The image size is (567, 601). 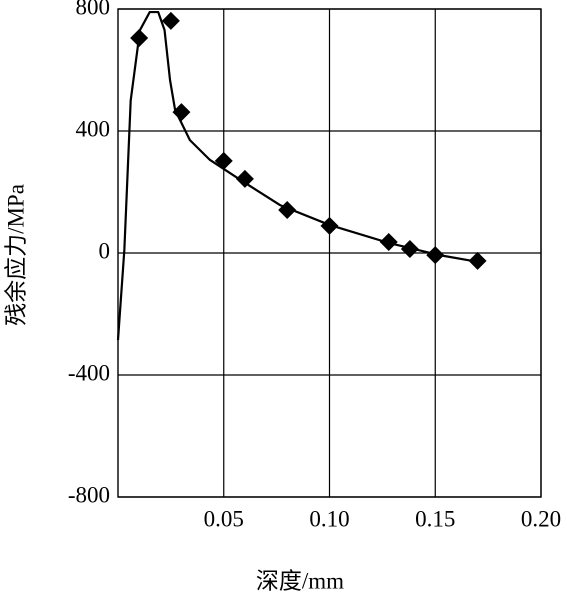 What do you see at coordinates (93, 9) in the screenshot?
I see `y-tick-label: 800` at bounding box center [93, 9].